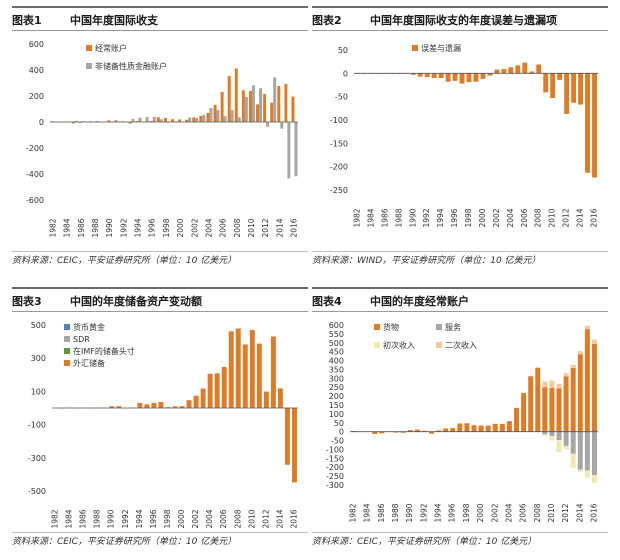 This screenshot has width=620, height=560. I want to click on y-tick-label: 300, so click(38, 358).